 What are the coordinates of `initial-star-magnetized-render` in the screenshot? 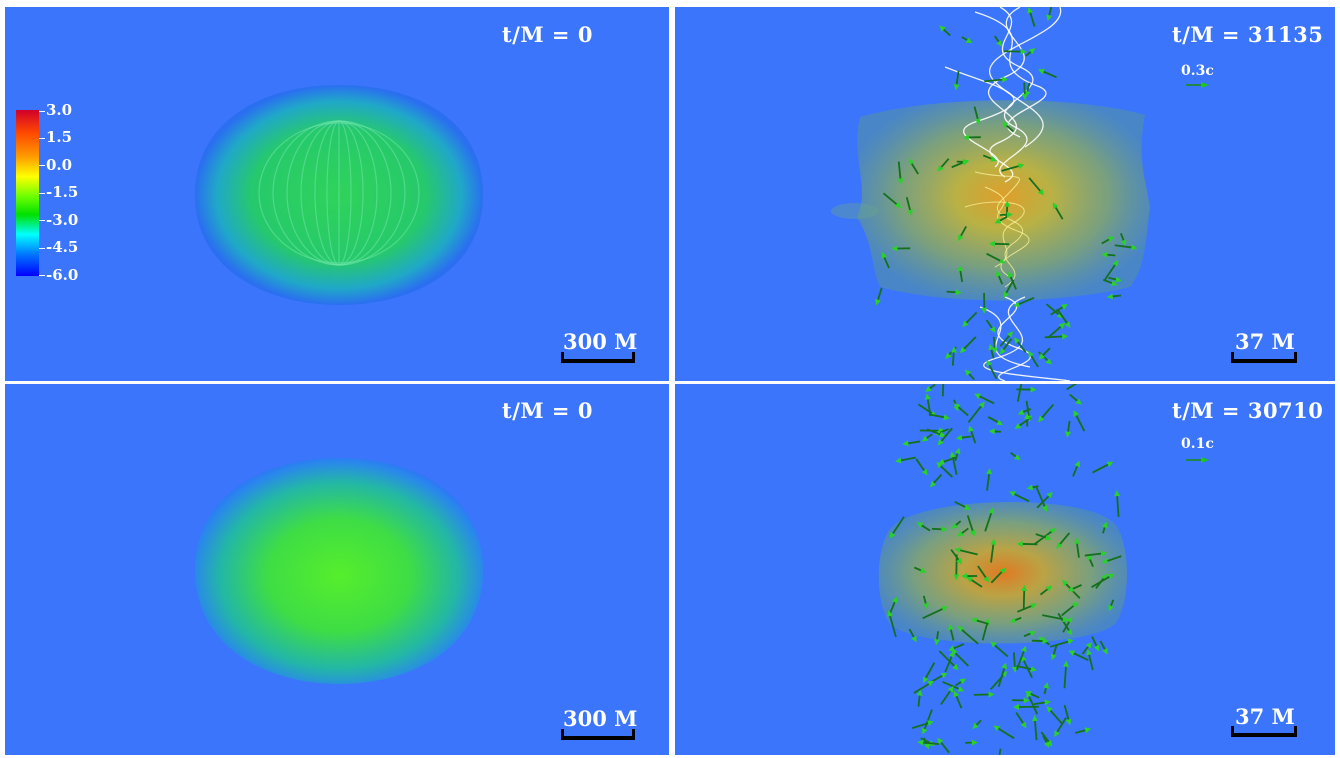 It's located at (339, 195).